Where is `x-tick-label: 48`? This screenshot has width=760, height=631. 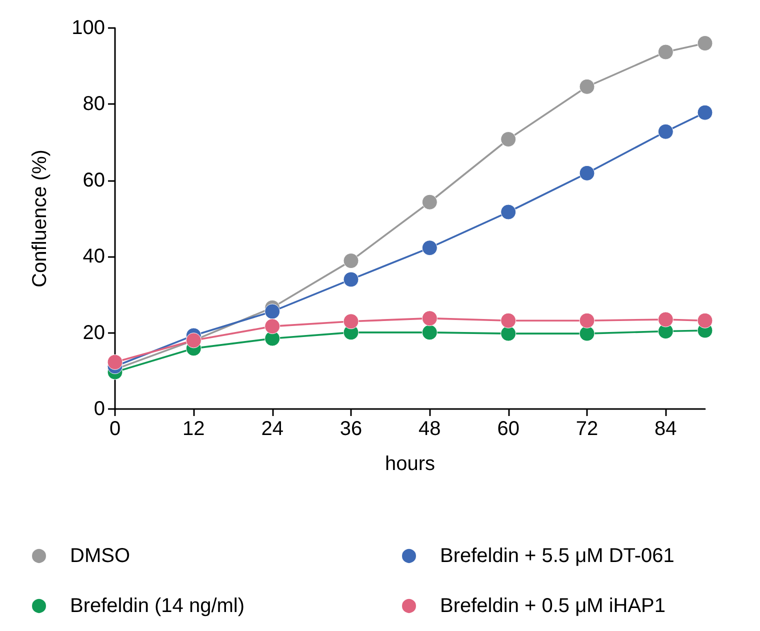 x-tick-label: 48 is located at coordinates (429, 429).